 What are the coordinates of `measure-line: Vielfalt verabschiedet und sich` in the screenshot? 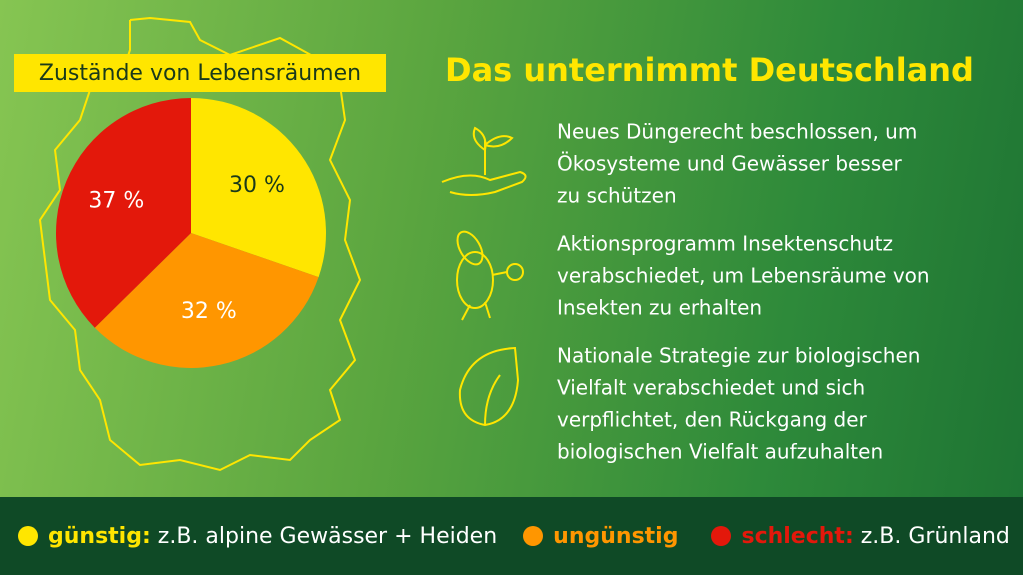 It's located at (711, 388).